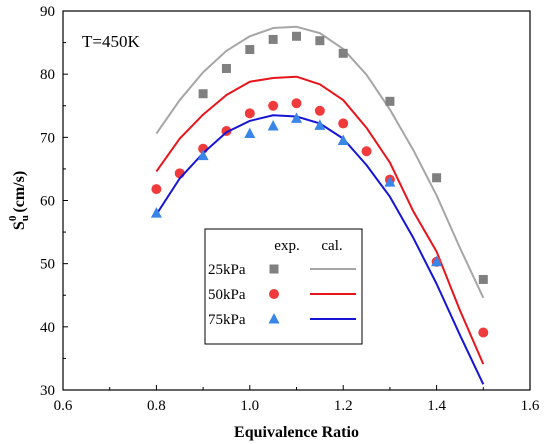 The width and height of the screenshot is (550, 444). What do you see at coordinates (227, 320) in the screenshot?
I see `legend-label-75kpa: 75kPa` at bounding box center [227, 320].